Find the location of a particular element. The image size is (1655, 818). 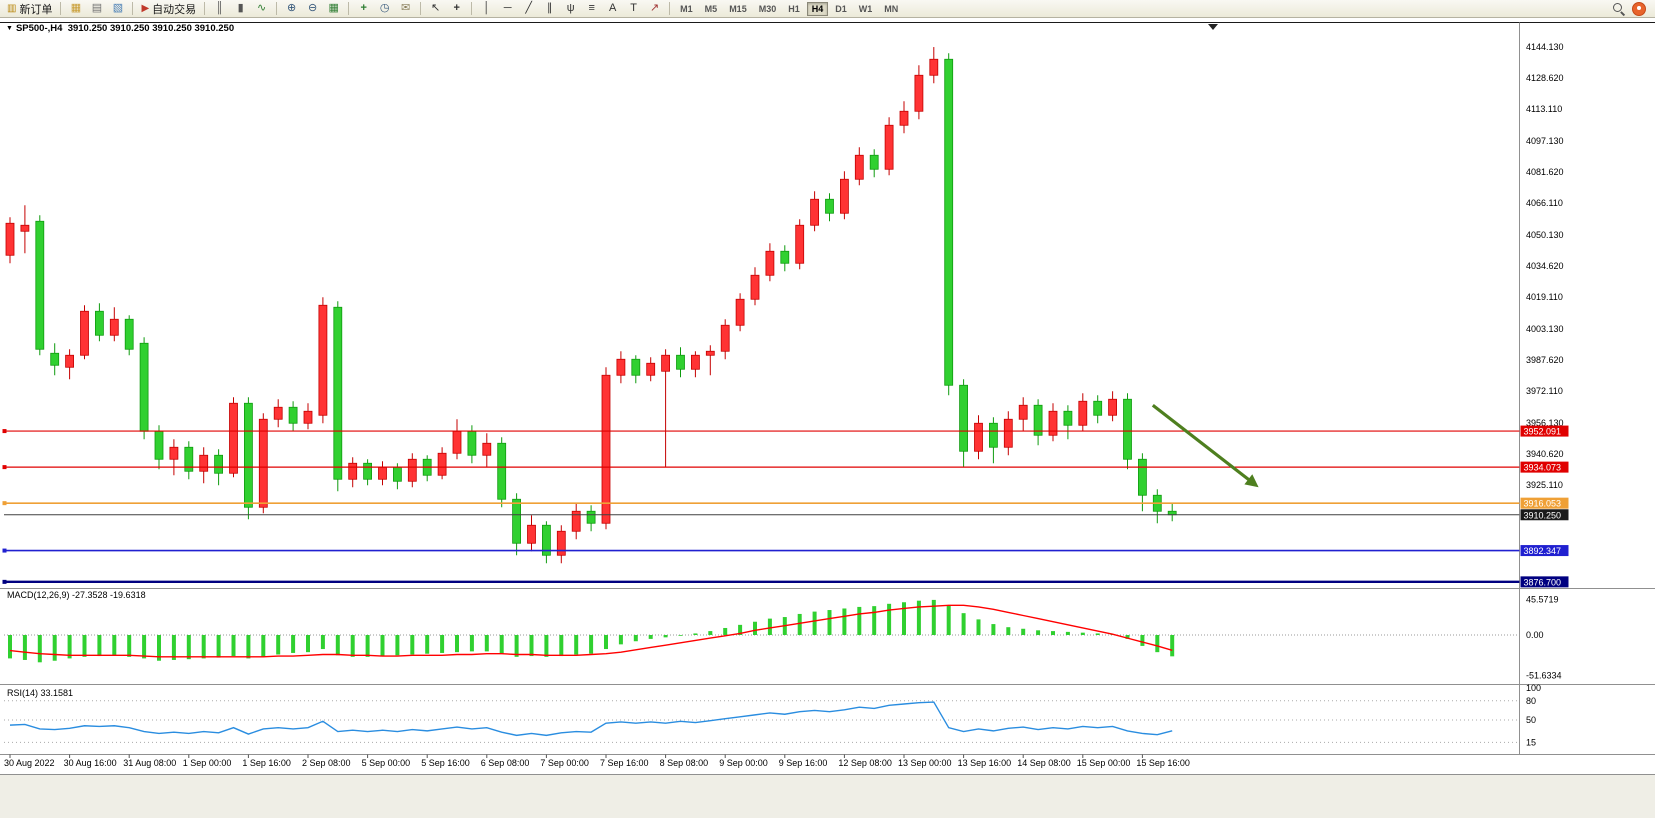

svg-text: 3940.620 is located at coordinates (1545, 454).